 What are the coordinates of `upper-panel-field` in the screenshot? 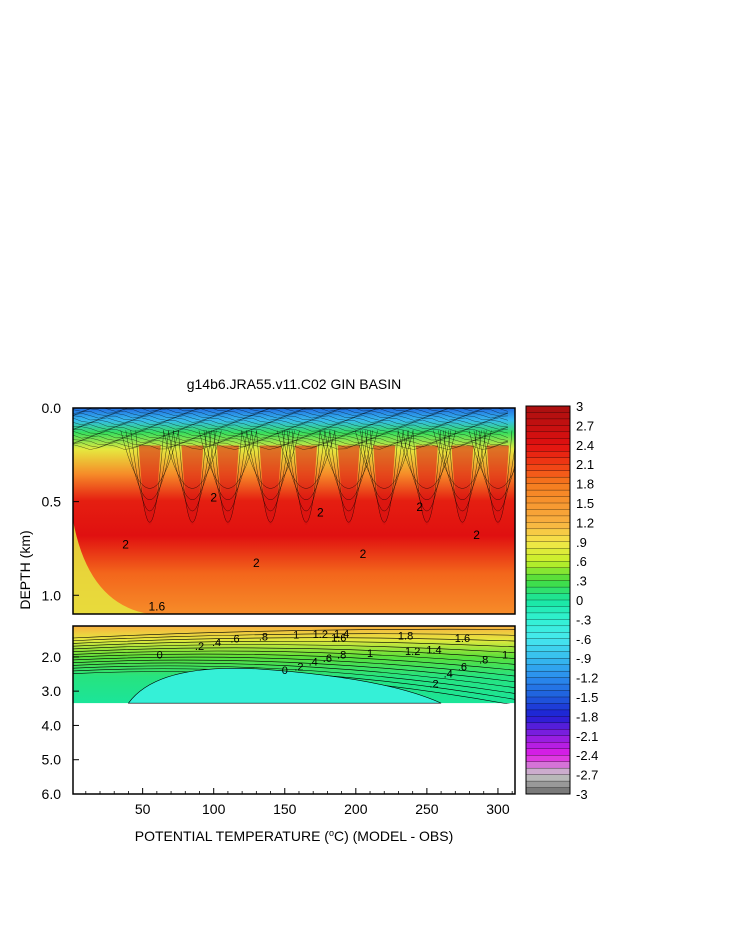 It's located at (294, 511).